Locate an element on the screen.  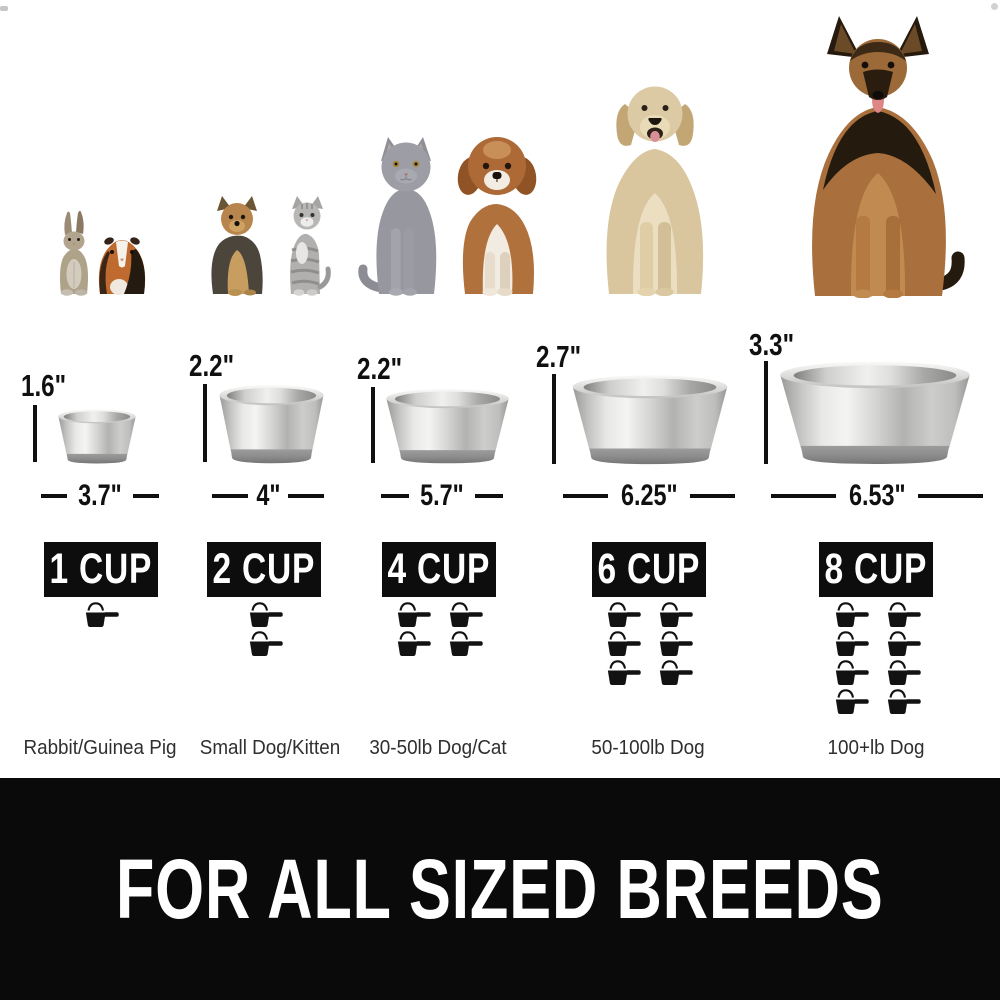
kitten-icon is located at coordinates (310, 246).